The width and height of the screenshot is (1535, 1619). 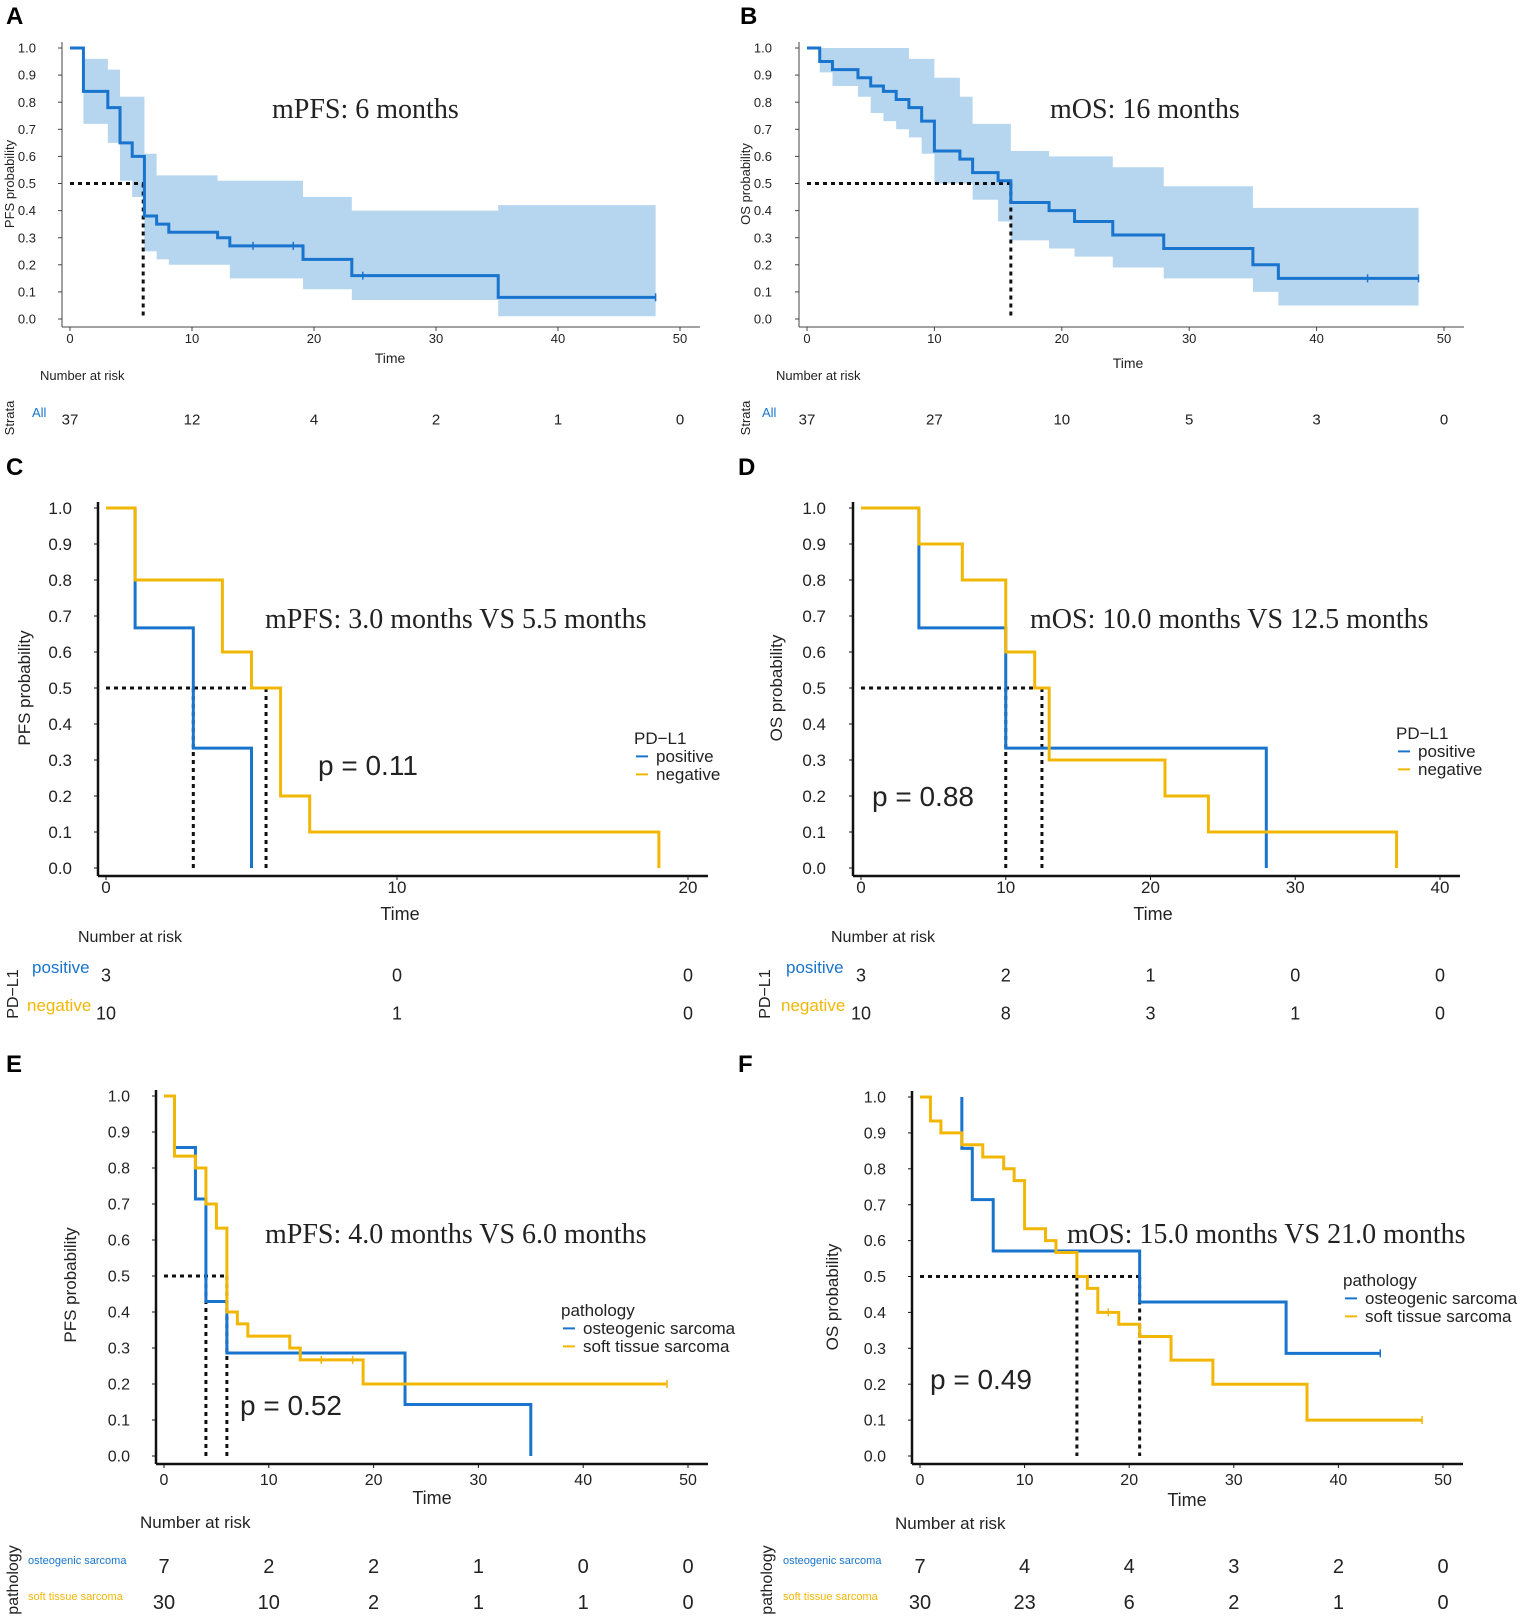 I want to click on median-annotation: mOS: 15.0 months VS 21.0 months, so click(x=1266, y=1234).